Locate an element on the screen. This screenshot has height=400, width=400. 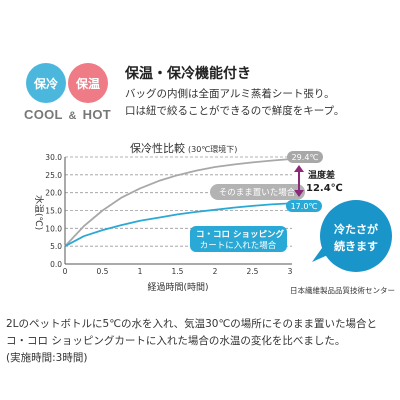
end-label-blue-text: 17.0℃ is located at coordinates (304, 206).